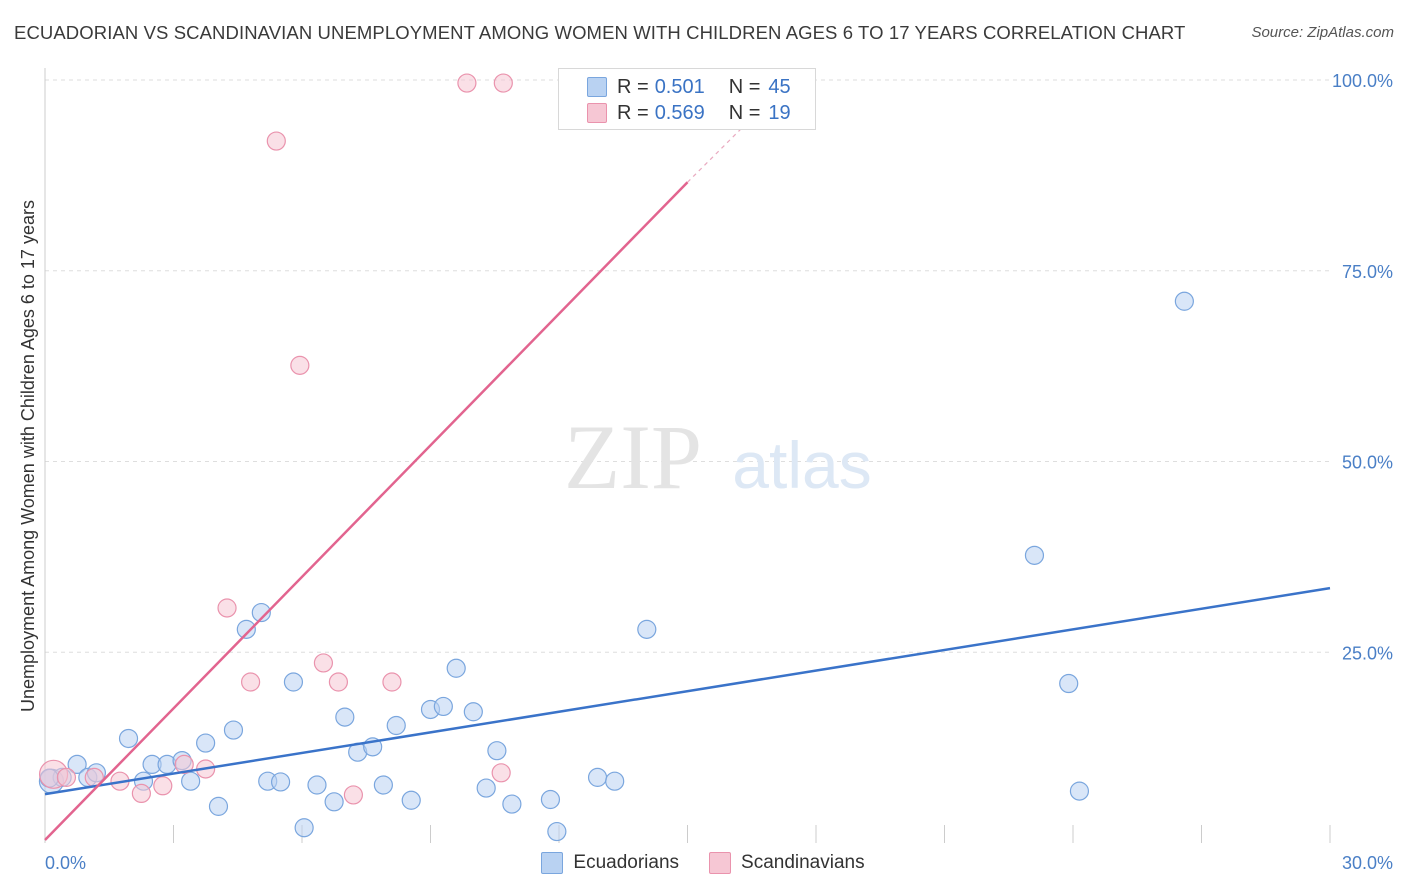 This screenshot has width=1406, height=892. I want to click on ecuadorians-n-value: 45, so click(779, 86).